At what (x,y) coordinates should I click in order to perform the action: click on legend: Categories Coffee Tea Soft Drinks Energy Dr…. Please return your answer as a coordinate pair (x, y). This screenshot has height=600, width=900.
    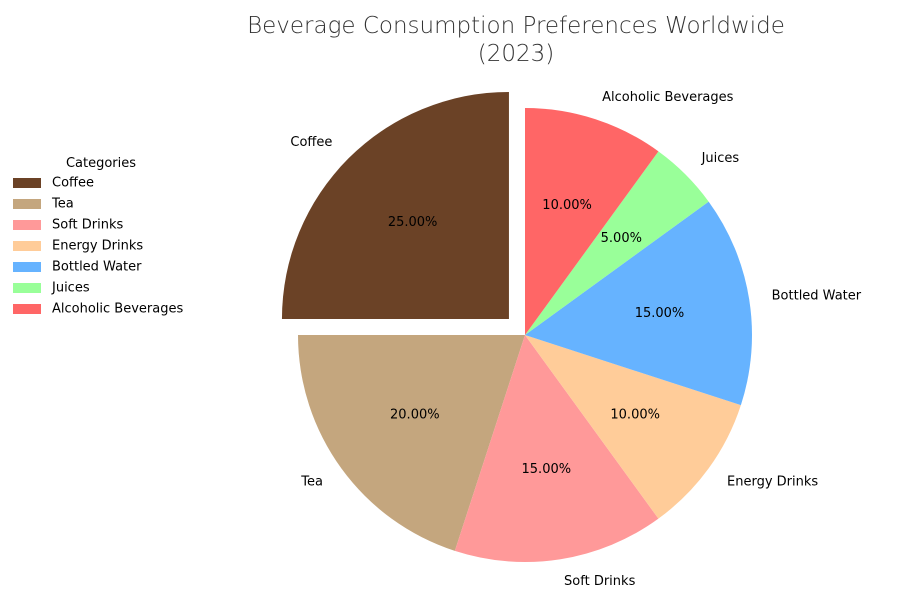
    Looking at the image, I should click on (98, 236).